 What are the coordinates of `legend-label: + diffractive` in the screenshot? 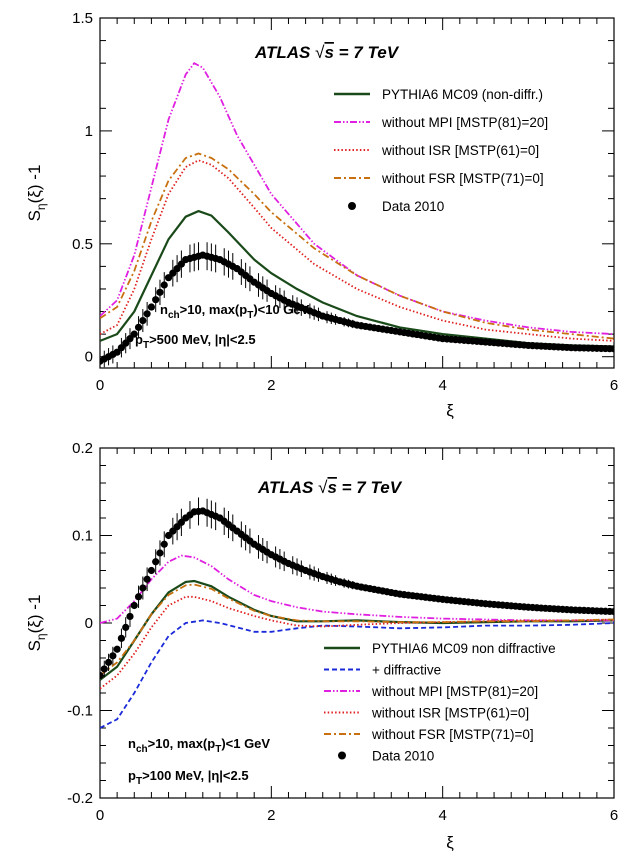 It's located at (406, 670).